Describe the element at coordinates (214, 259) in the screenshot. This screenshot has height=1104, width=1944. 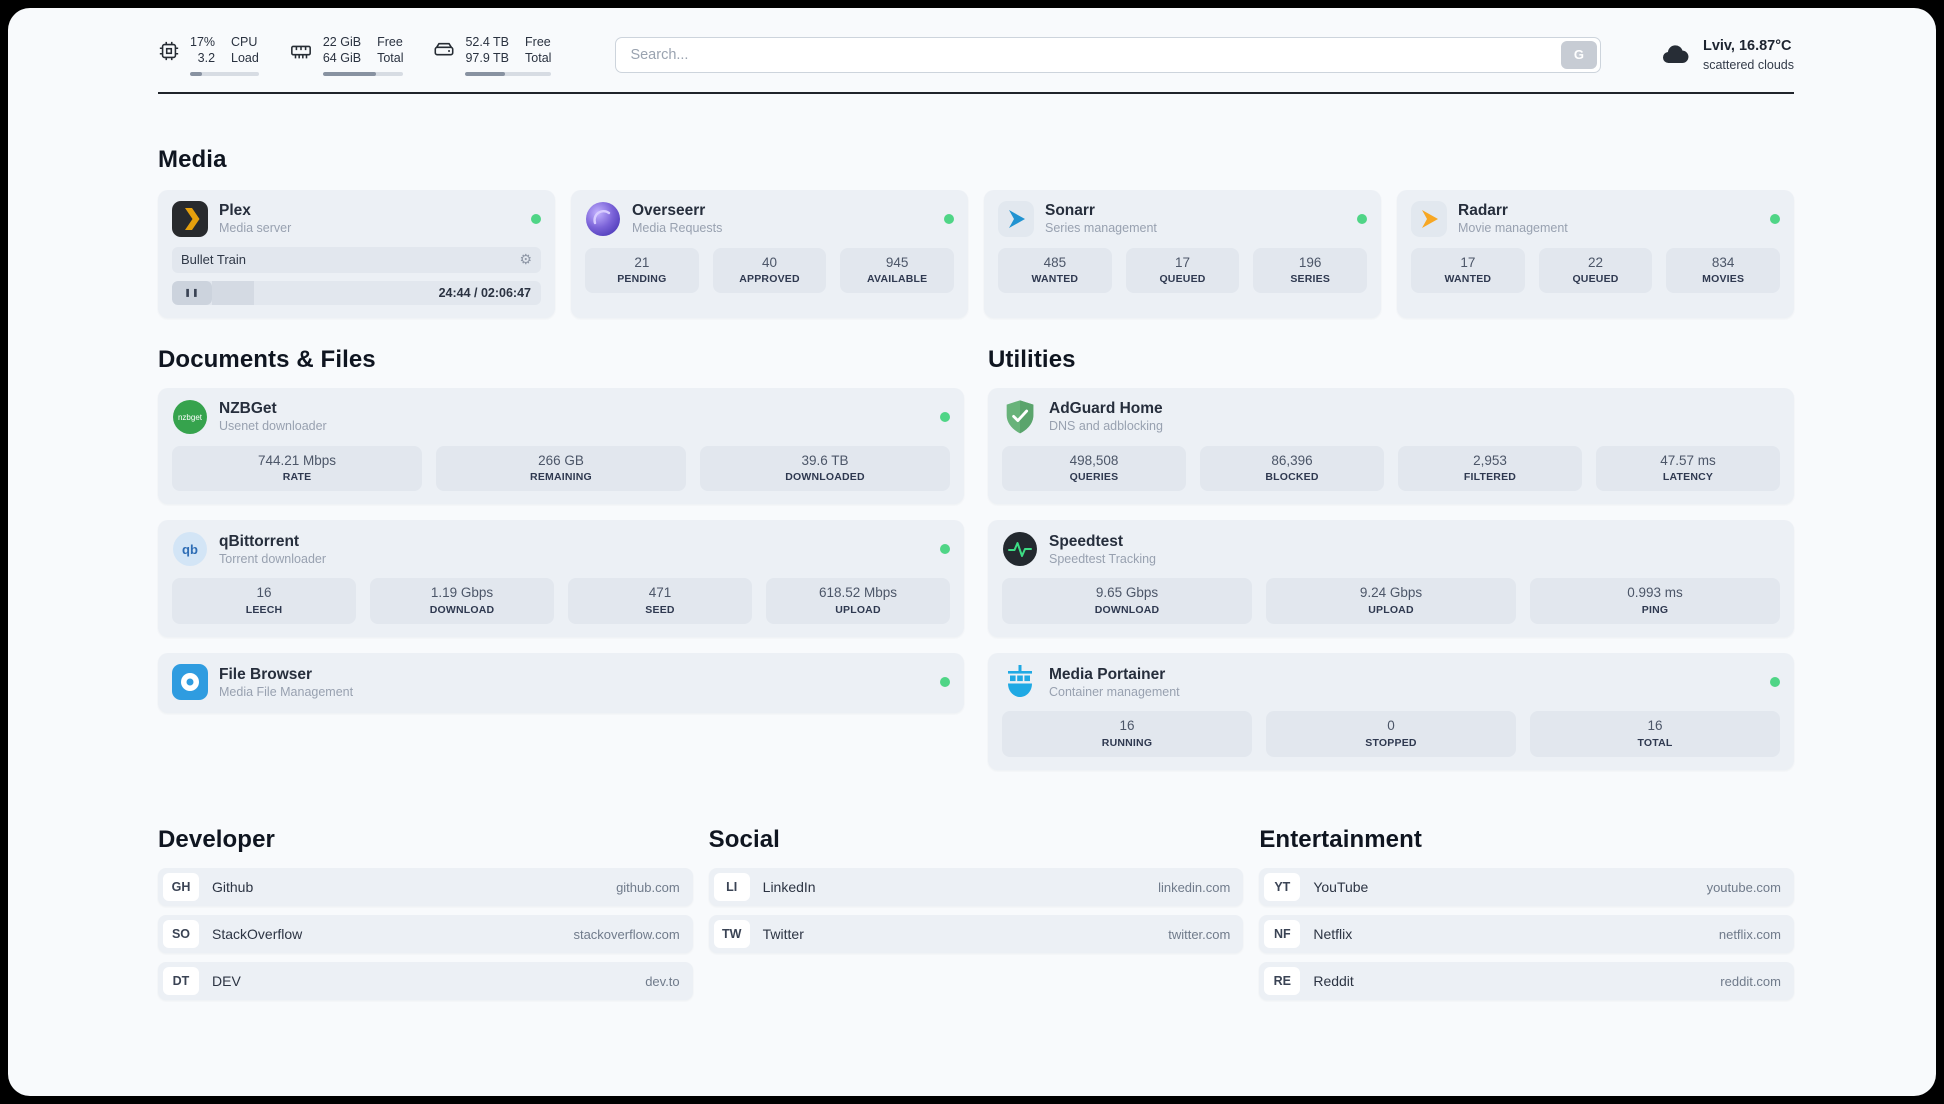
I see `now-playing-title: Bullet Train` at that location.